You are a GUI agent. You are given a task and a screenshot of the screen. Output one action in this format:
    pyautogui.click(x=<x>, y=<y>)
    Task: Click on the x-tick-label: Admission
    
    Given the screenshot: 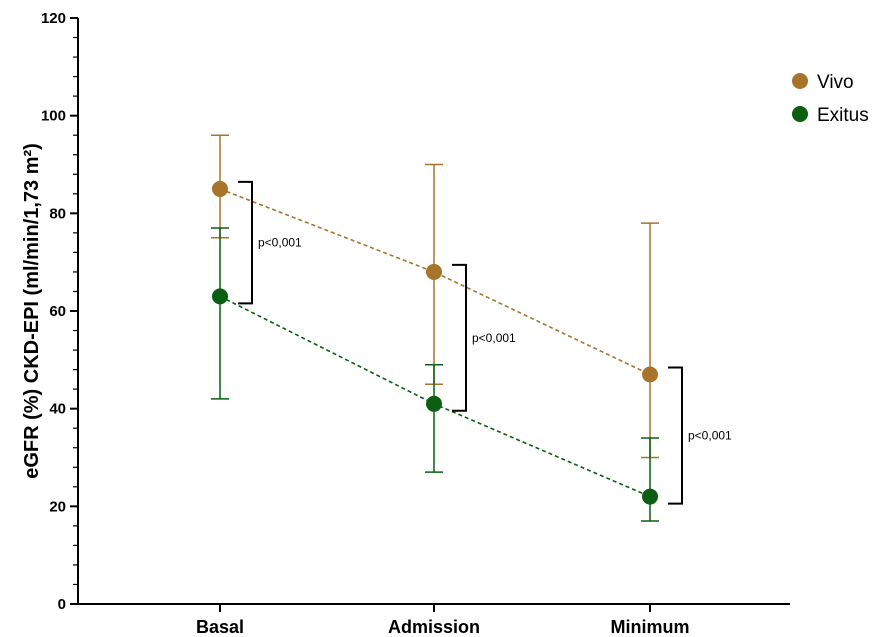 What is the action you would take?
    pyautogui.click(x=434, y=627)
    